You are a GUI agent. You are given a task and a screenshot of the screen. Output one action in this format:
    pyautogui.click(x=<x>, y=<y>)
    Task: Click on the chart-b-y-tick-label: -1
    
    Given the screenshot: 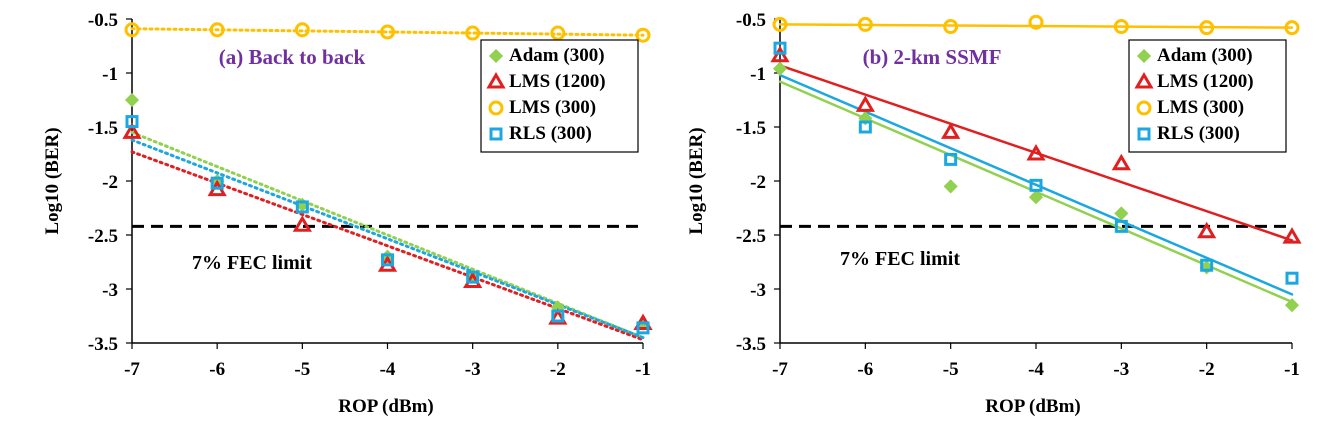 What is the action you would take?
    pyautogui.click(x=758, y=74)
    